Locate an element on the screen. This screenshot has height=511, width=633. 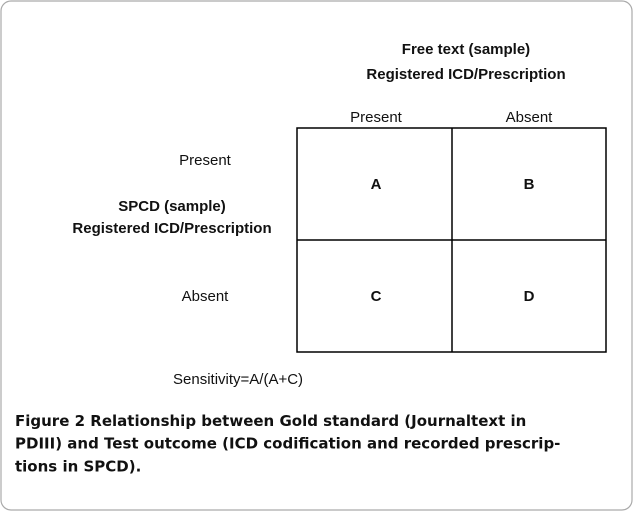
cell: C is located at coordinates (376, 296).